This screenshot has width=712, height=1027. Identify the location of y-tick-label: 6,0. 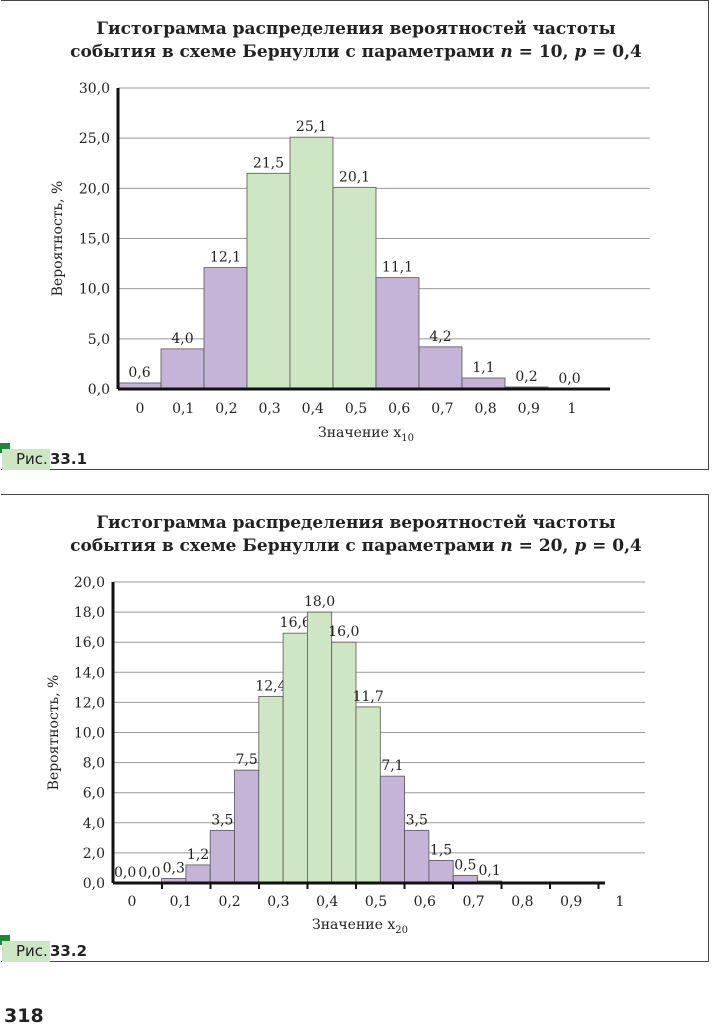
(94, 794).